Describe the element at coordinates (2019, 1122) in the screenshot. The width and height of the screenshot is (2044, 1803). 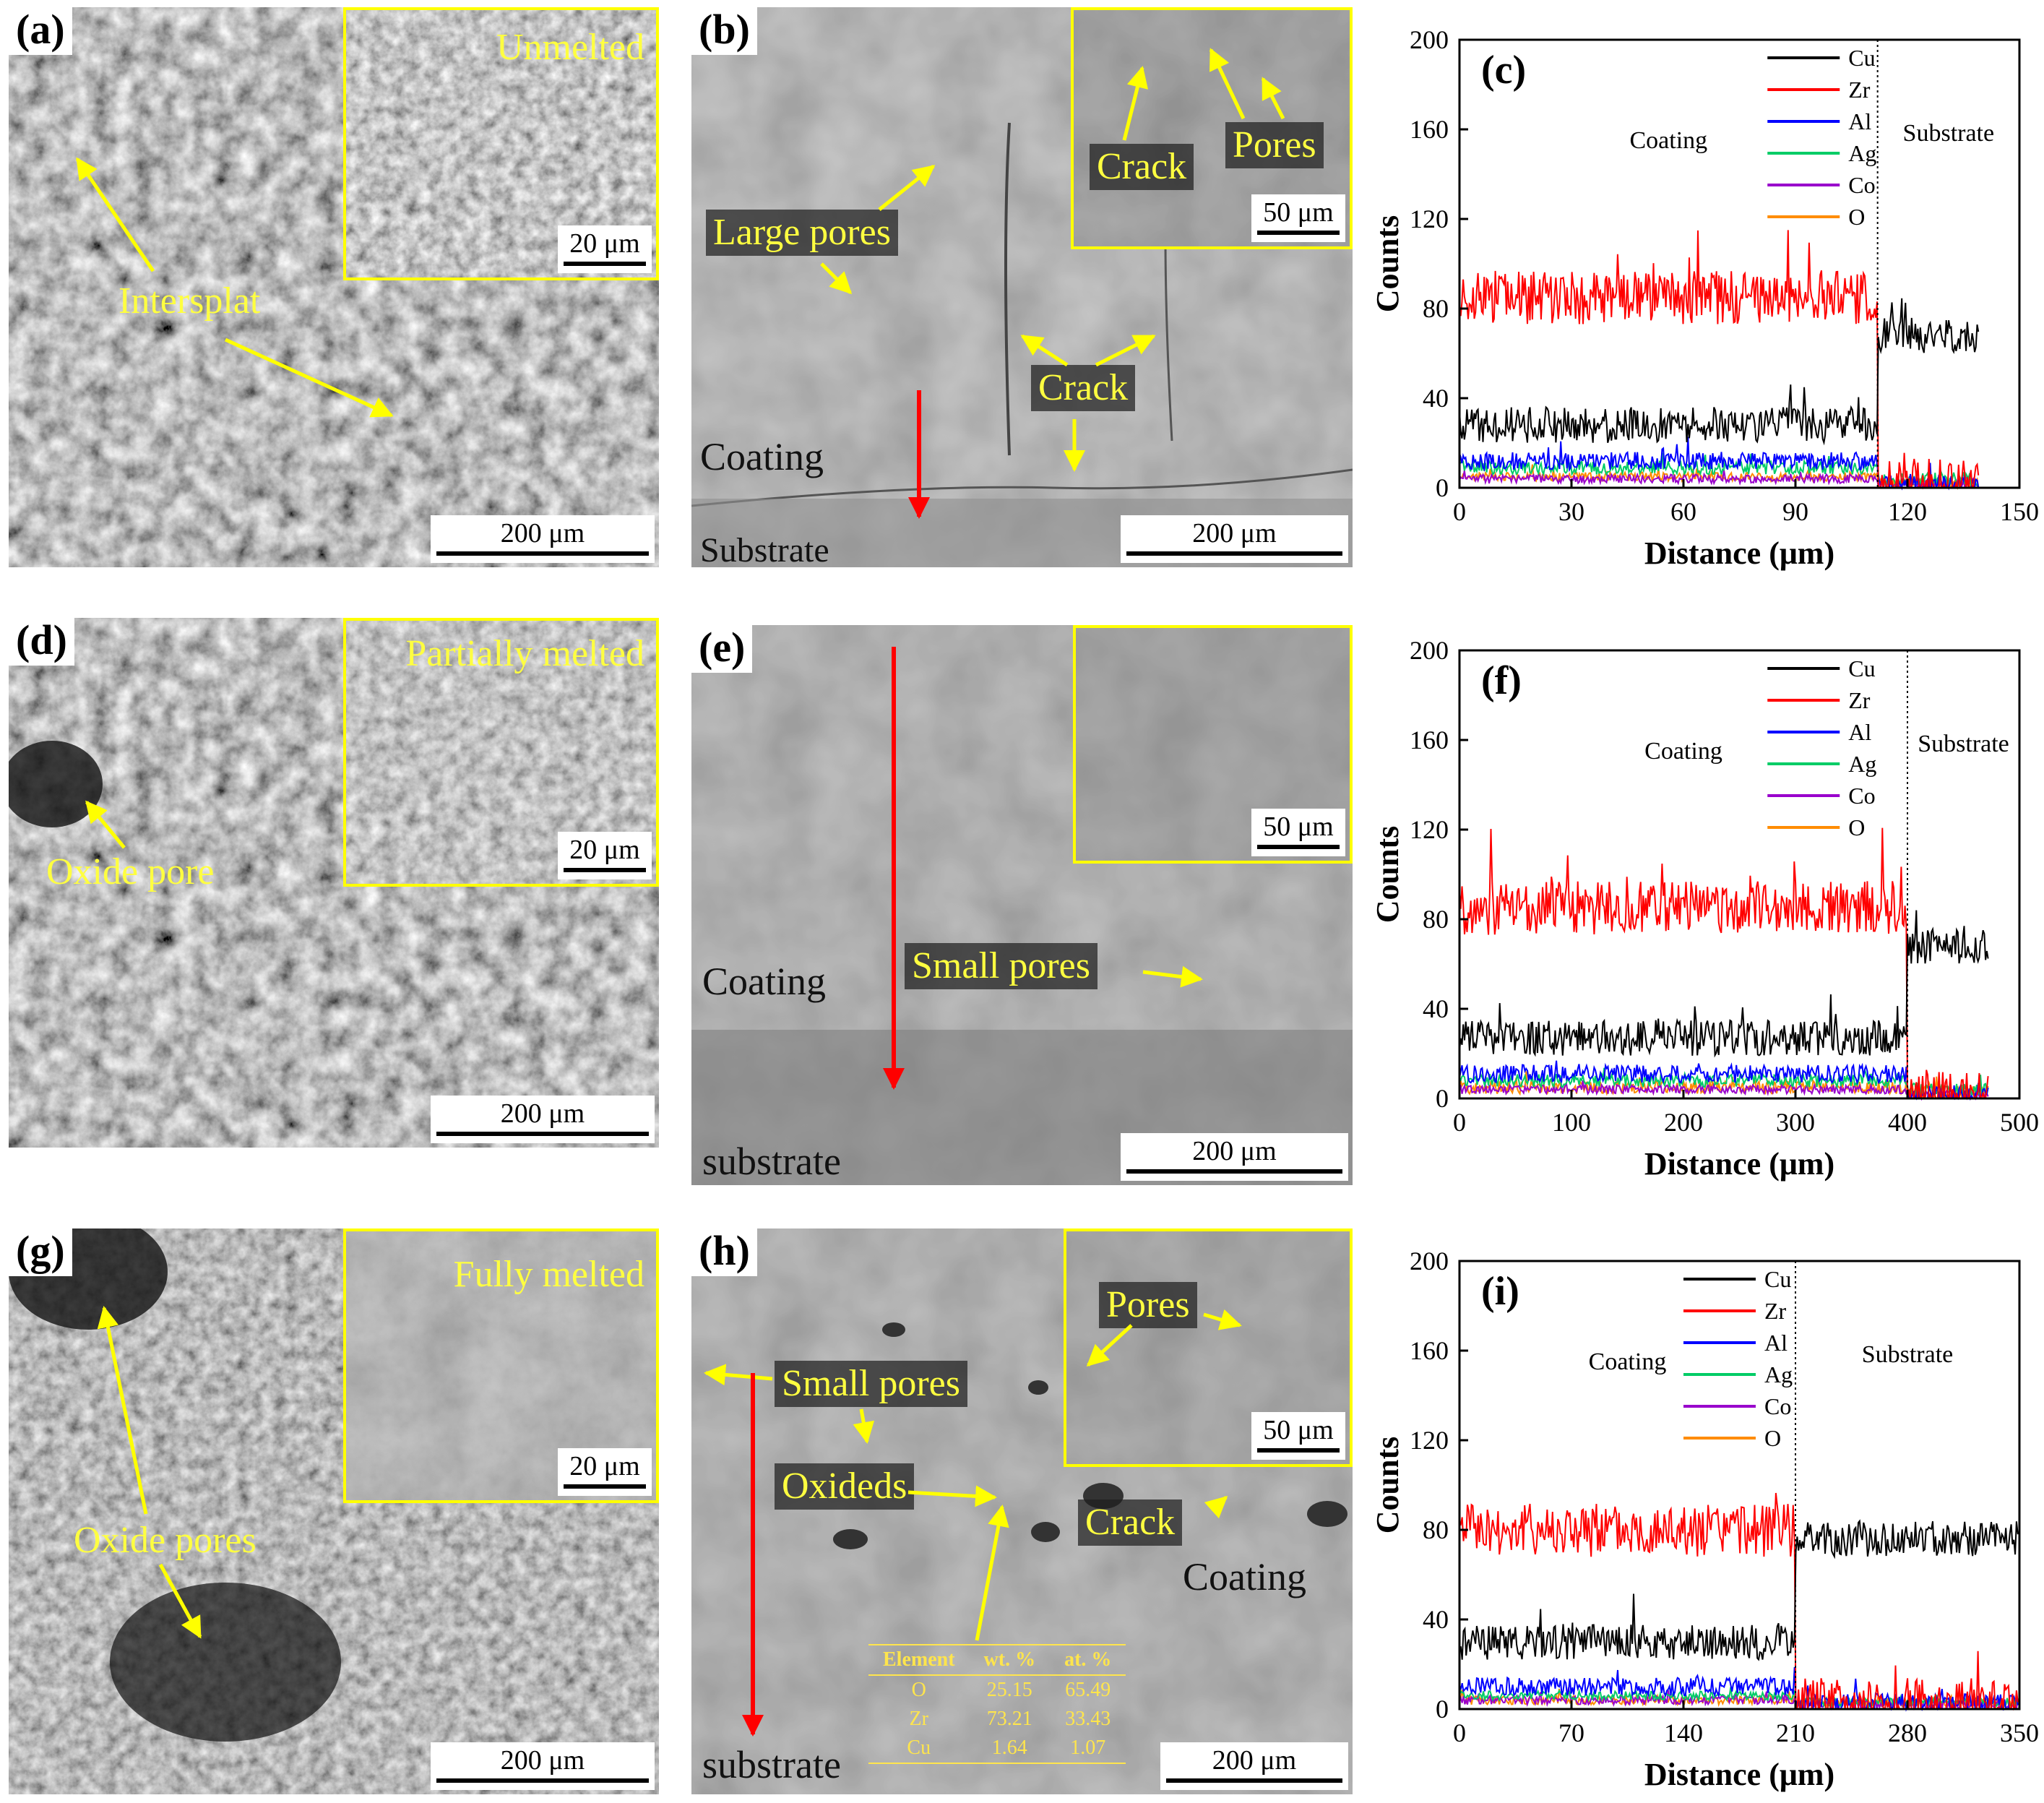
I see `x-tick-label: 500` at that location.